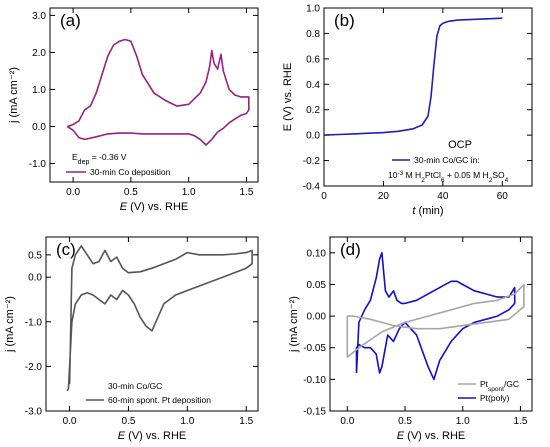 The image size is (550, 447). I want to click on y-tick-label: 2.0, so click(39, 53).